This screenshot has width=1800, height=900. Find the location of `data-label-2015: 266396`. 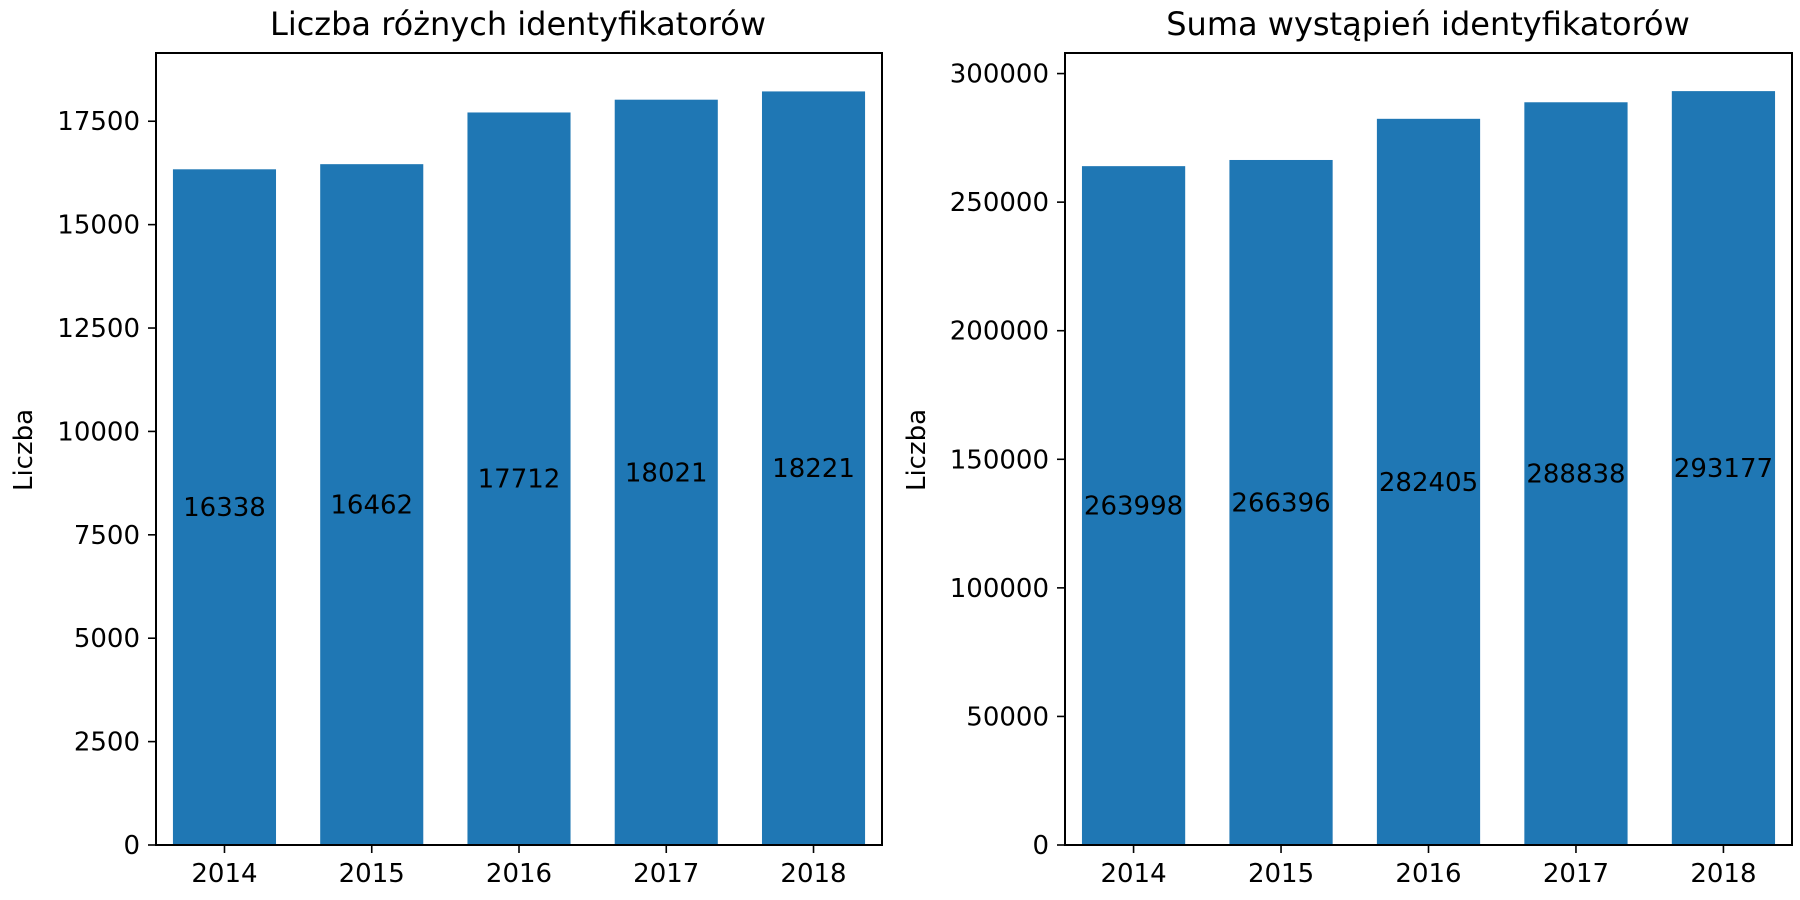

data-label-2015: 266396 is located at coordinates (1280, 503).